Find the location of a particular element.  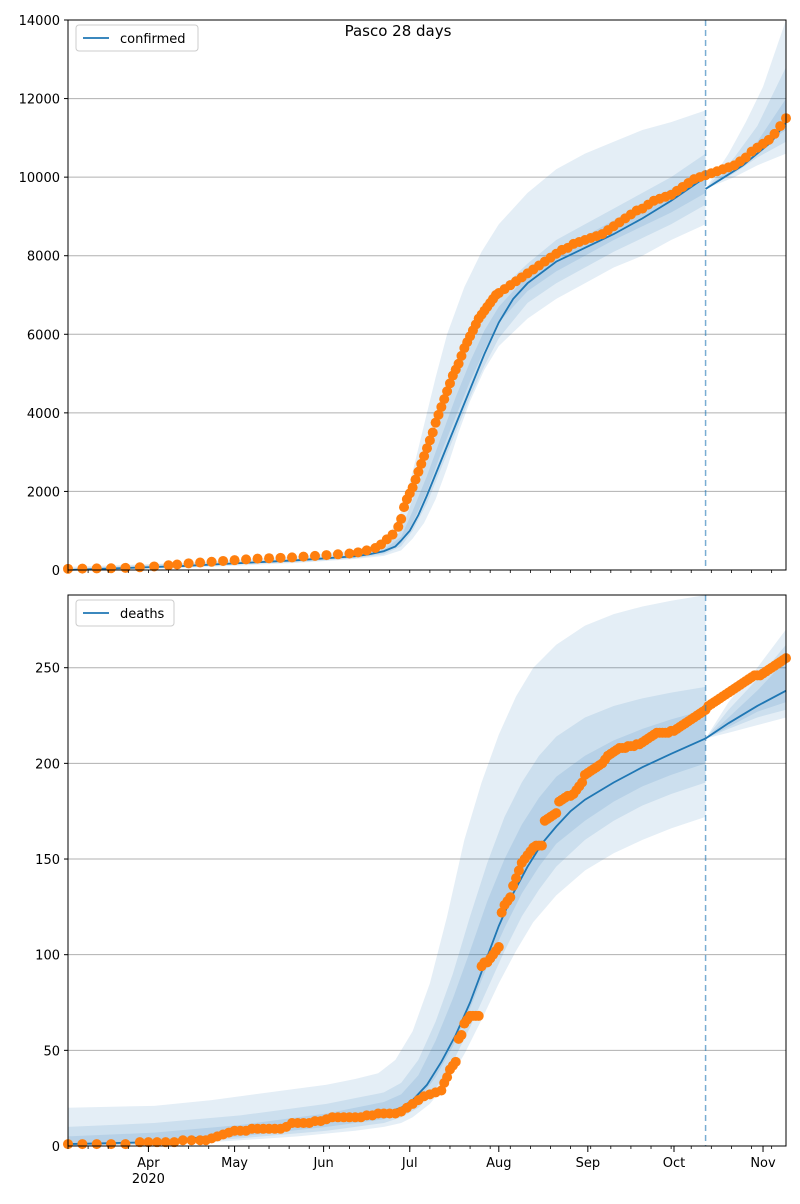

y-tick-label: 12000 is located at coordinates (39, 100).